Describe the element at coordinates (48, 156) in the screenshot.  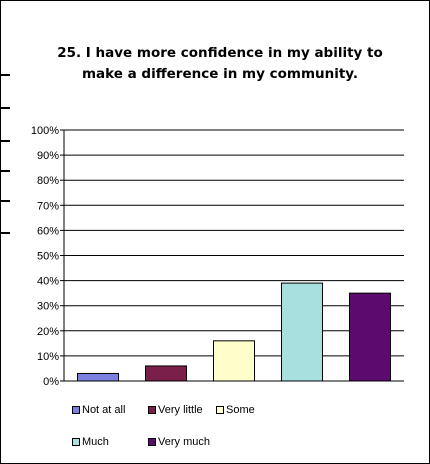
I see `y-tick-label: 90%` at that location.